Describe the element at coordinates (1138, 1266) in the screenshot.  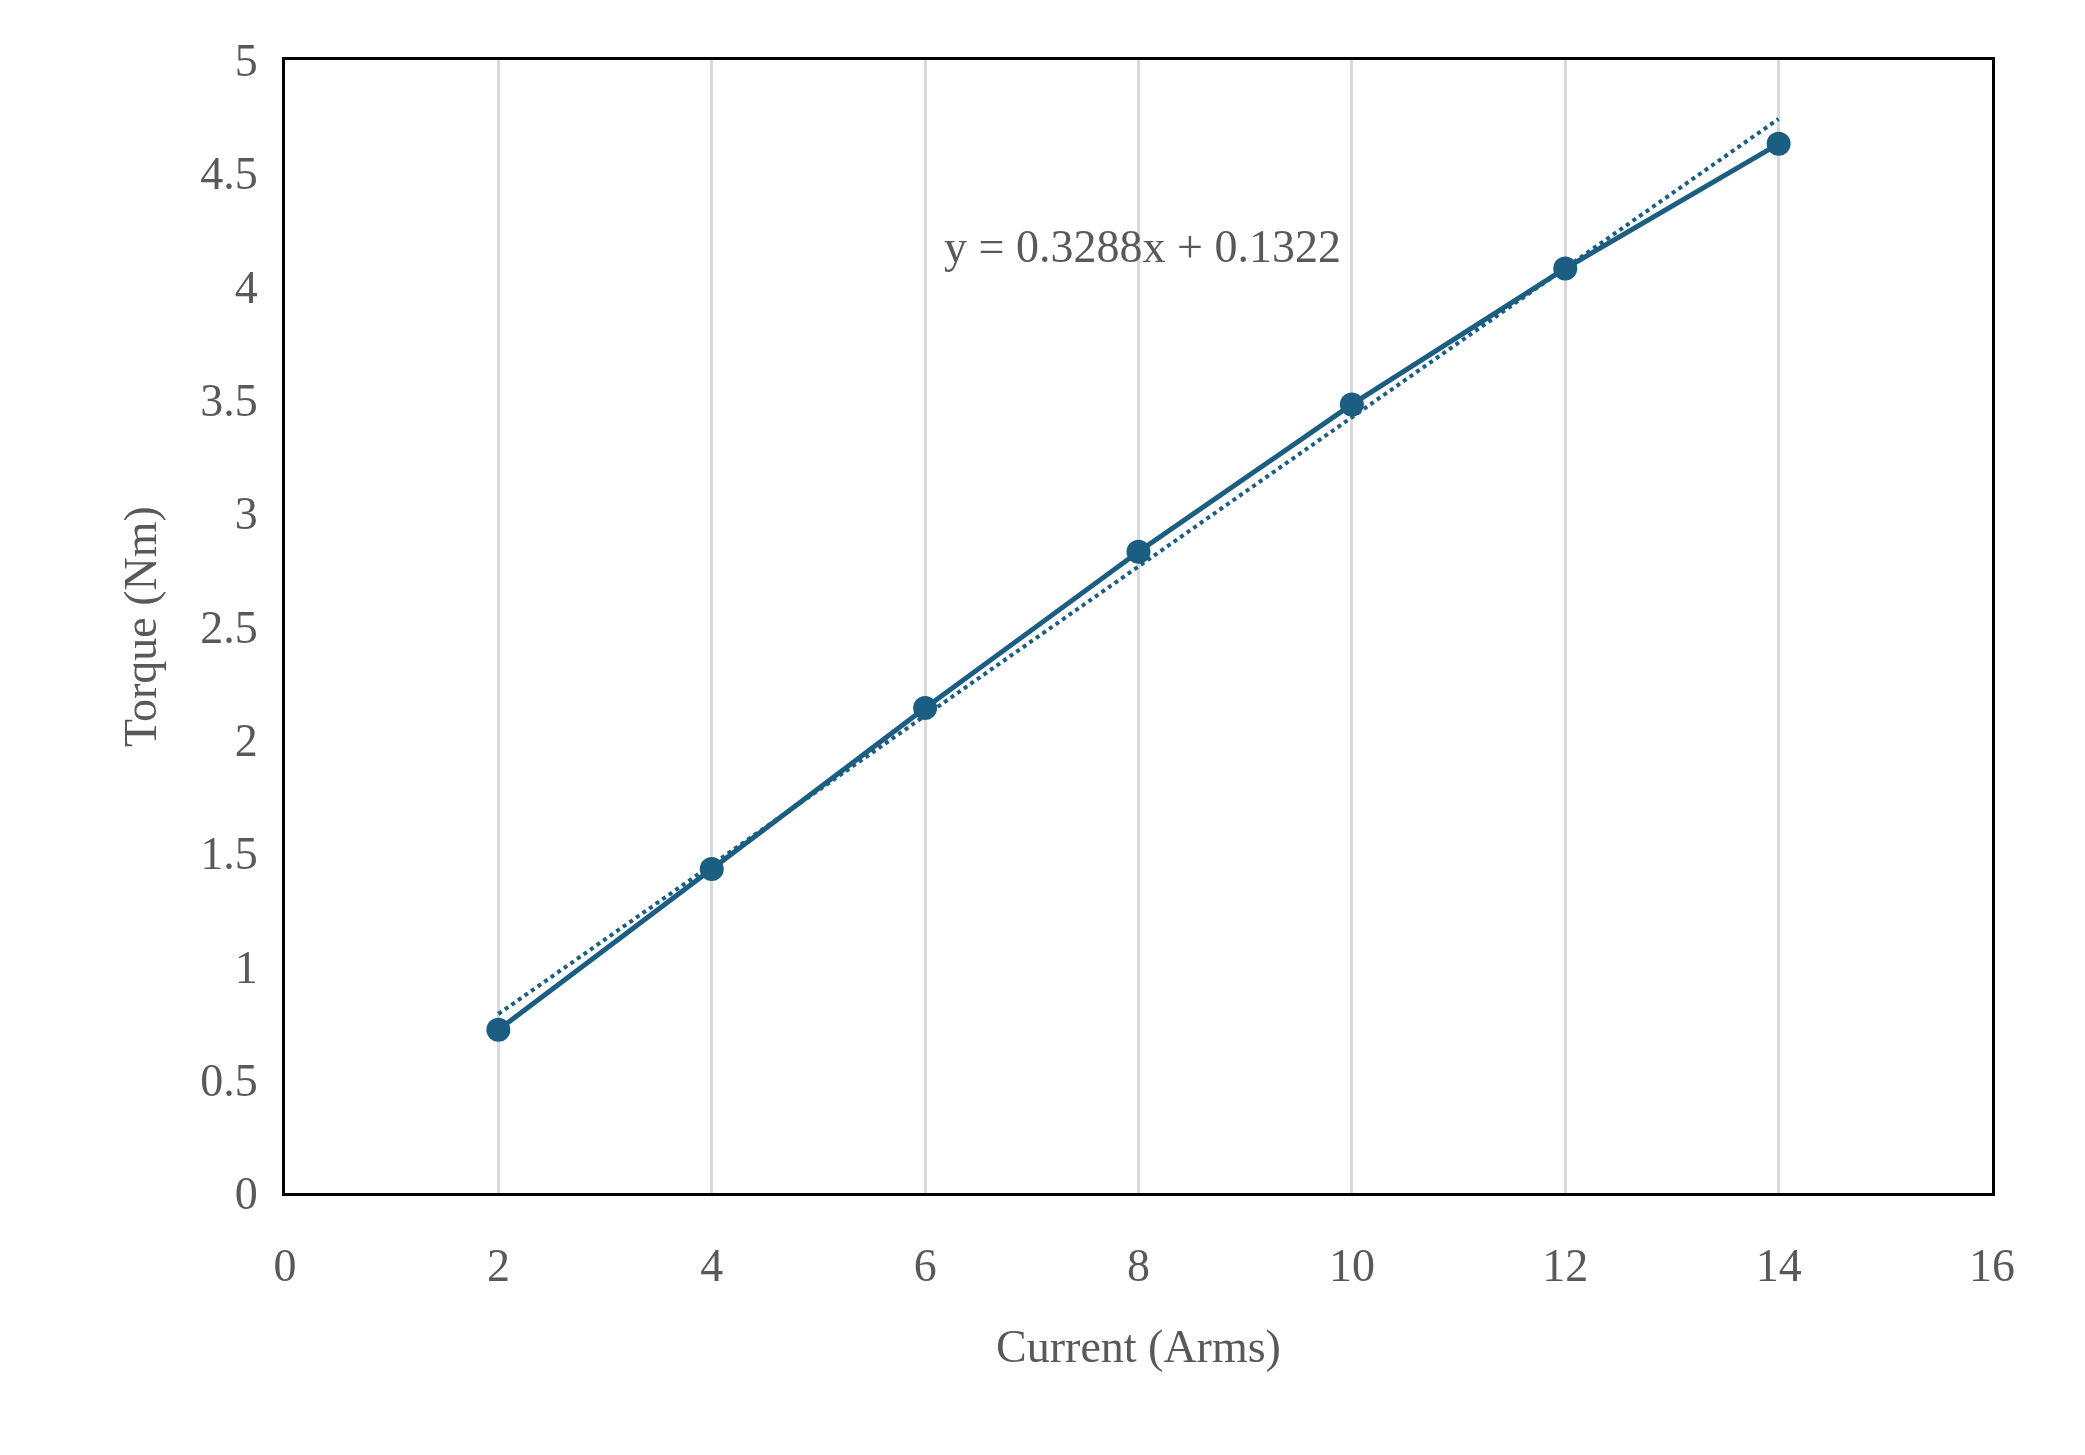
I see `x-tick-label: 8` at that location.